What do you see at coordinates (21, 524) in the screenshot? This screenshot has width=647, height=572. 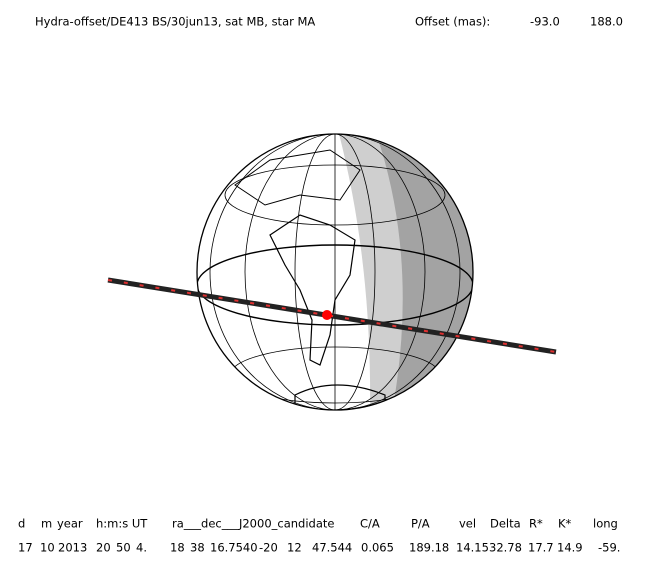 I see `column-header: d` at bounding box center [21, 524].